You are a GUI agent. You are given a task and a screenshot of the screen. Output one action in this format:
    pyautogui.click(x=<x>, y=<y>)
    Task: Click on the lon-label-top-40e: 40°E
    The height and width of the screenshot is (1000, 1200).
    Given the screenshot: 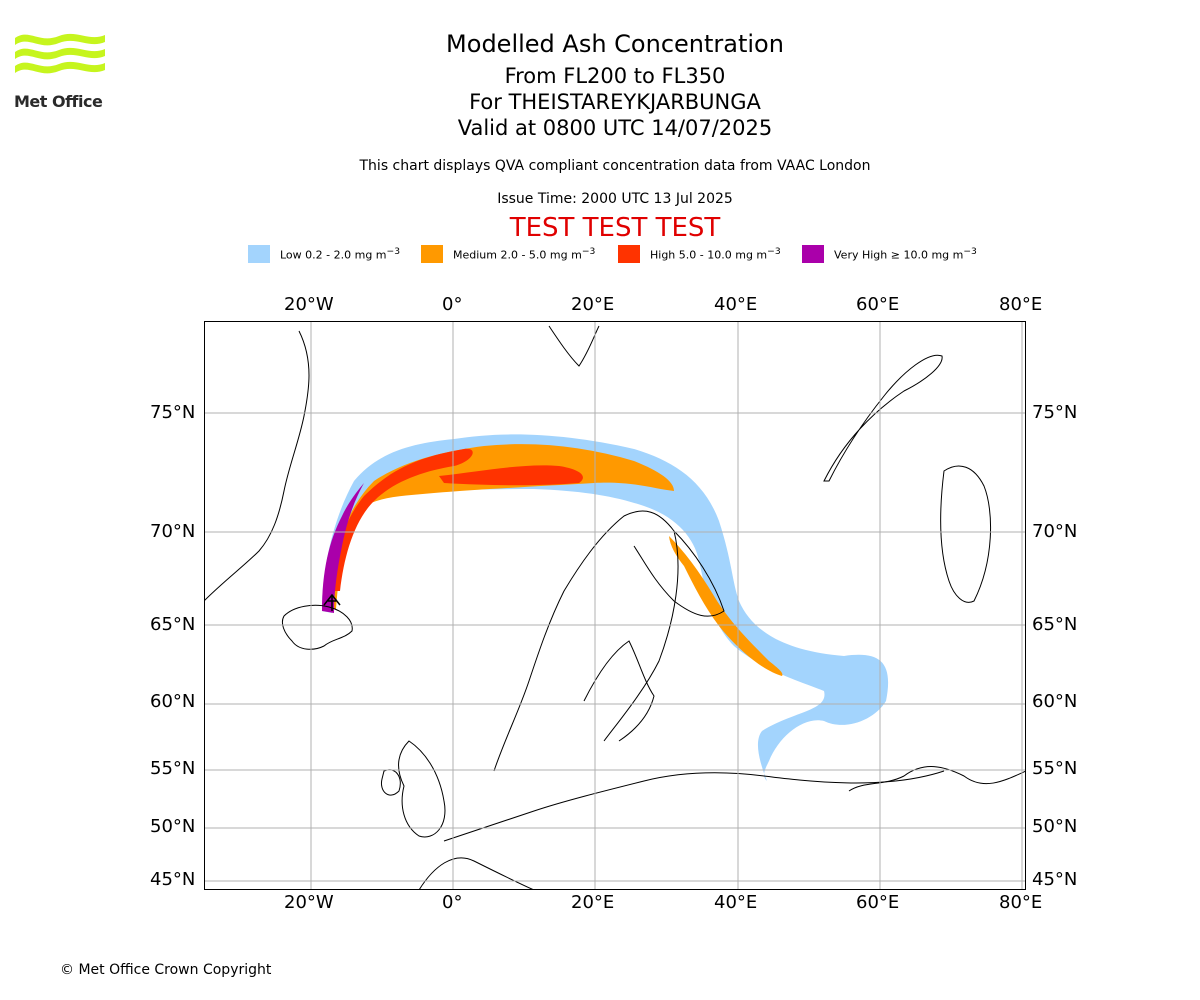 What is the action you would take?
    pyautogui.click(x=736, y=304)
    